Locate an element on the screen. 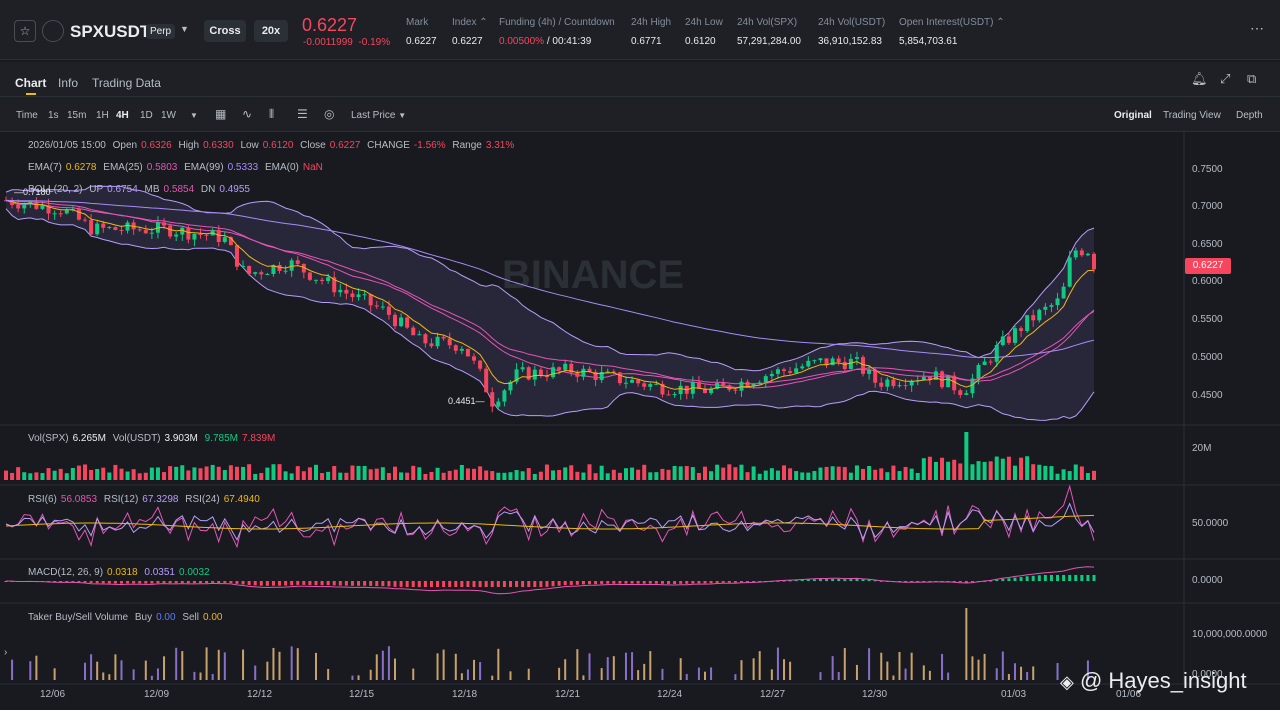 Image resolution: width=1280 pixels, height=710 pixels. chart-tabs: Chart Info Trading Data 🔔︎ ⤢ ⧉ is located at coordinates (640, 79).